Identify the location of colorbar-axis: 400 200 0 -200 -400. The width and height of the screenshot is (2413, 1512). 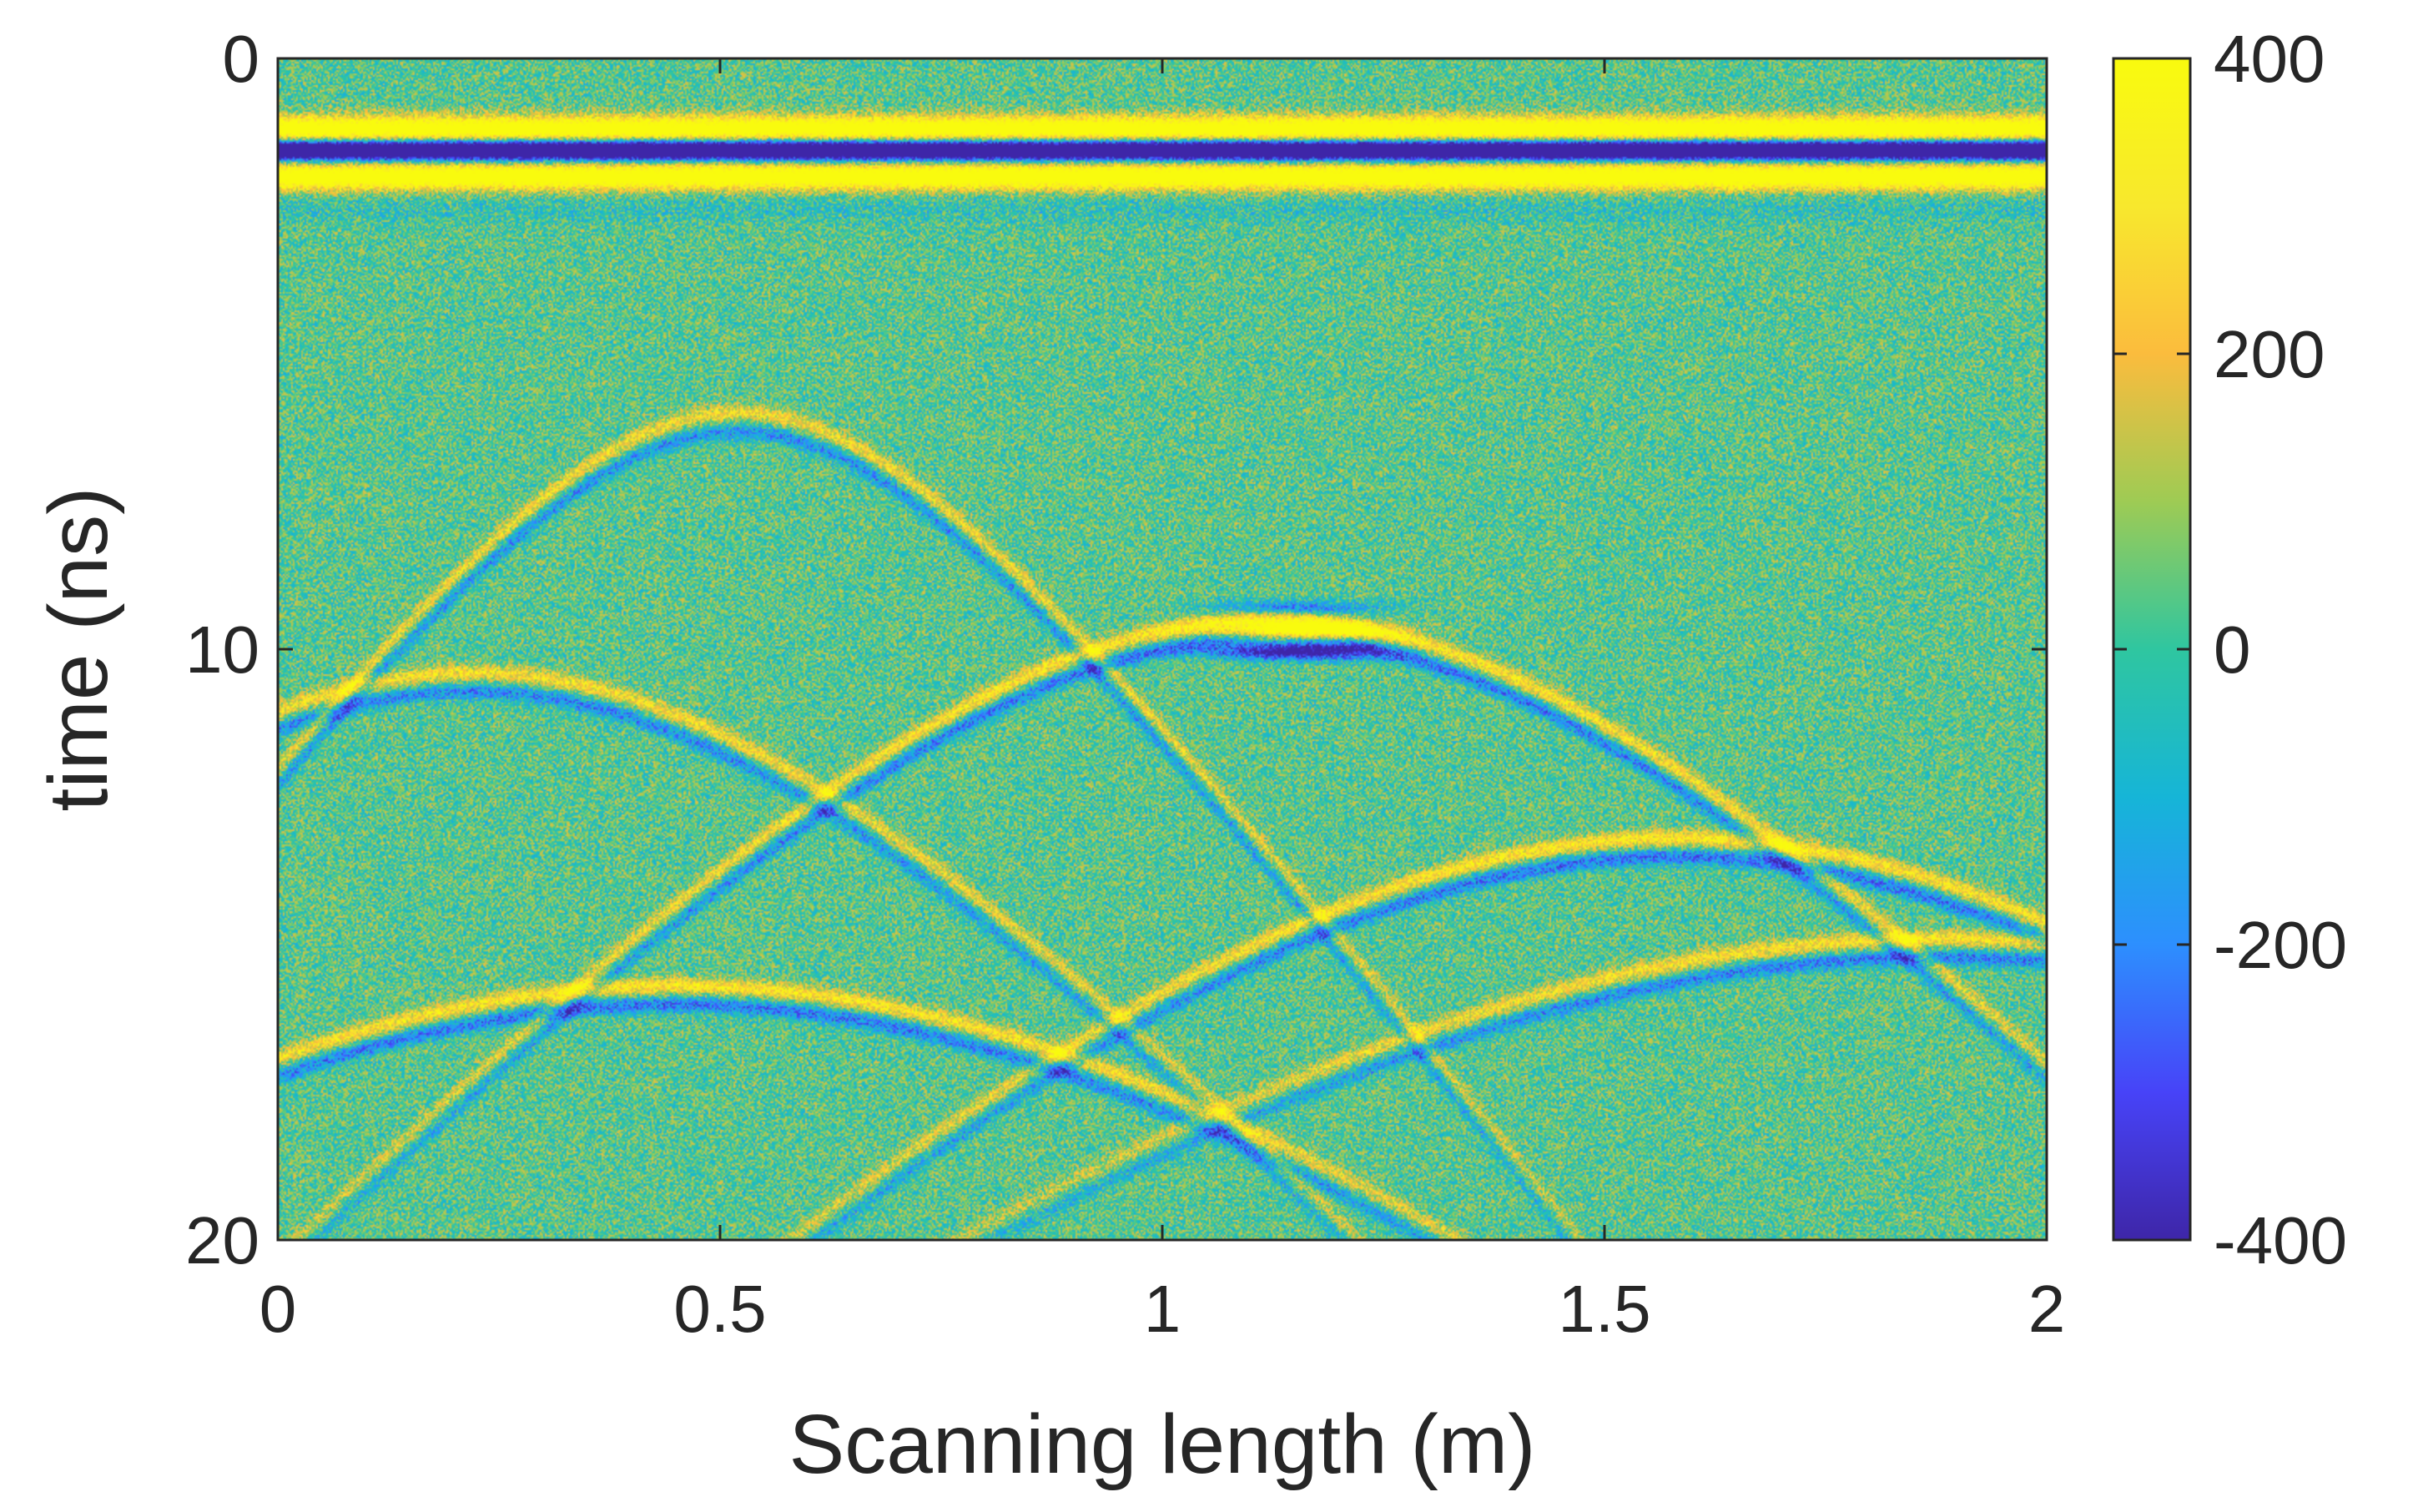
(2230, 650).